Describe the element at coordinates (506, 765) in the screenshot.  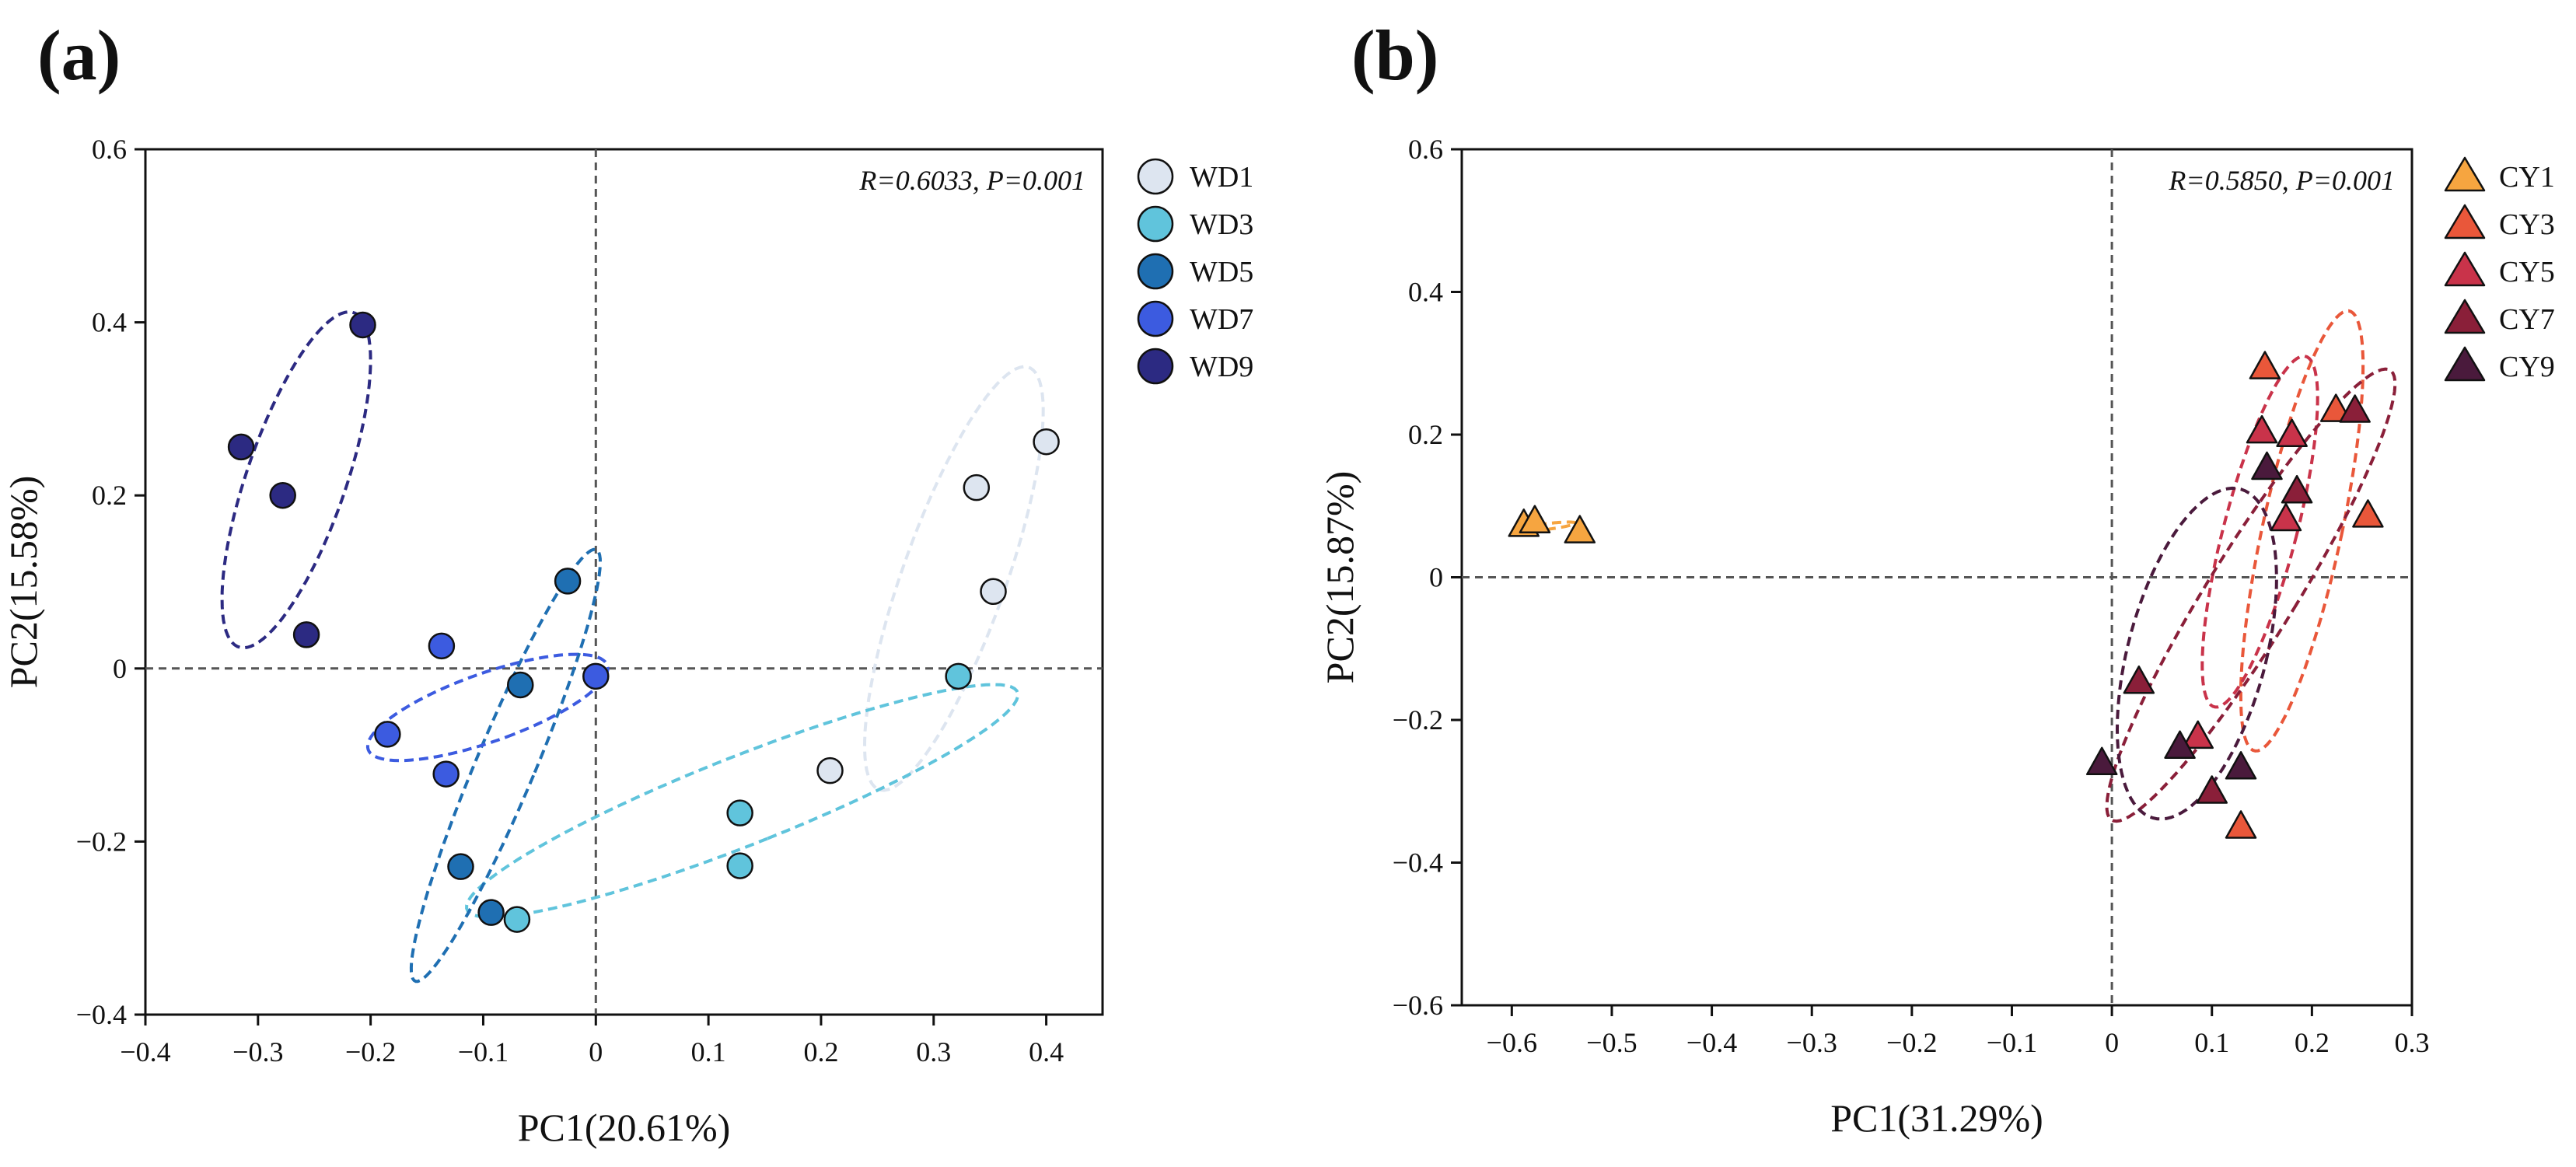
I see `ellipse-wd5` at that location.